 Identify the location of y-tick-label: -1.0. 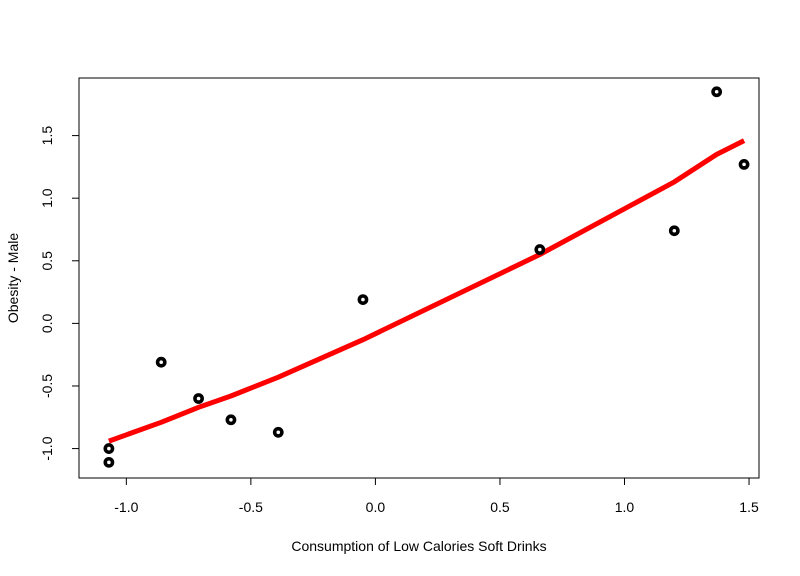
(47, 448).